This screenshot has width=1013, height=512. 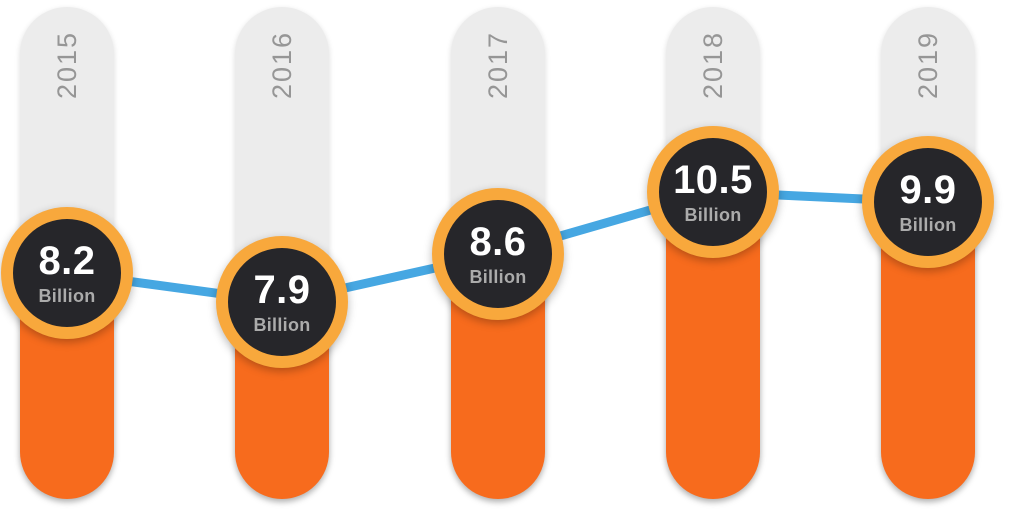 I want to click on value-unit-2018: Billion, so click(x=713, y=215).